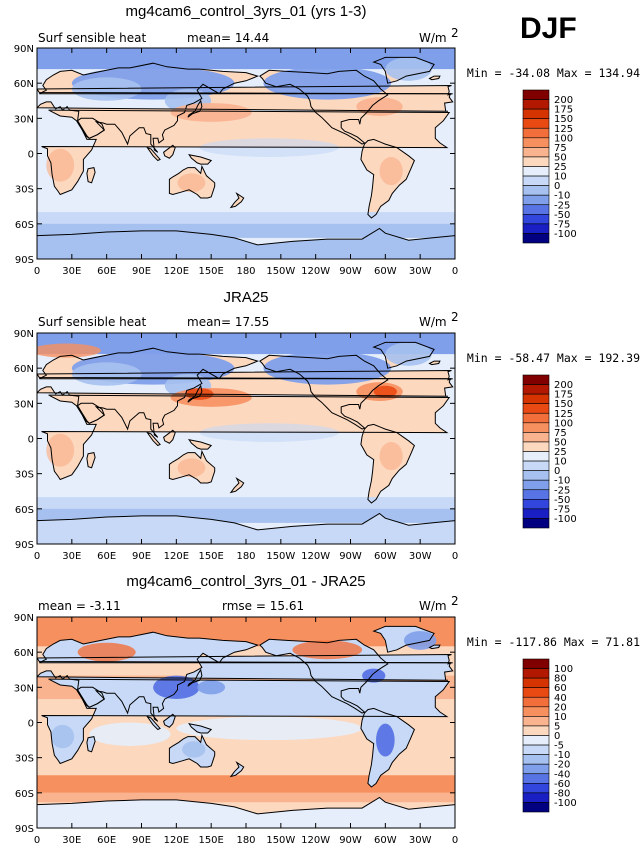  What do you see at coordinates (562, 755) in the screenshot?
I see `colorbar-label: -10` at bounding box center [562, 755].